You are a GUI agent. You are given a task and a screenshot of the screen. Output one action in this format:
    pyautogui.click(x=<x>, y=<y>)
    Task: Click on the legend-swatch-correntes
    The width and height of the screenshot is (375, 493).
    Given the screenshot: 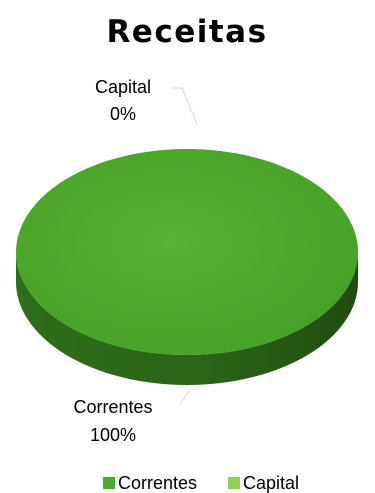 What is the action you would take?
    pyautogui.click(x=109, y=483)
    